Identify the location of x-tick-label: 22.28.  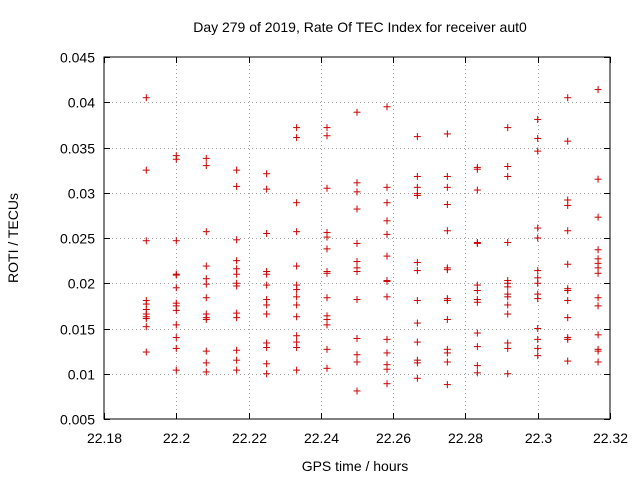
(465, 438).